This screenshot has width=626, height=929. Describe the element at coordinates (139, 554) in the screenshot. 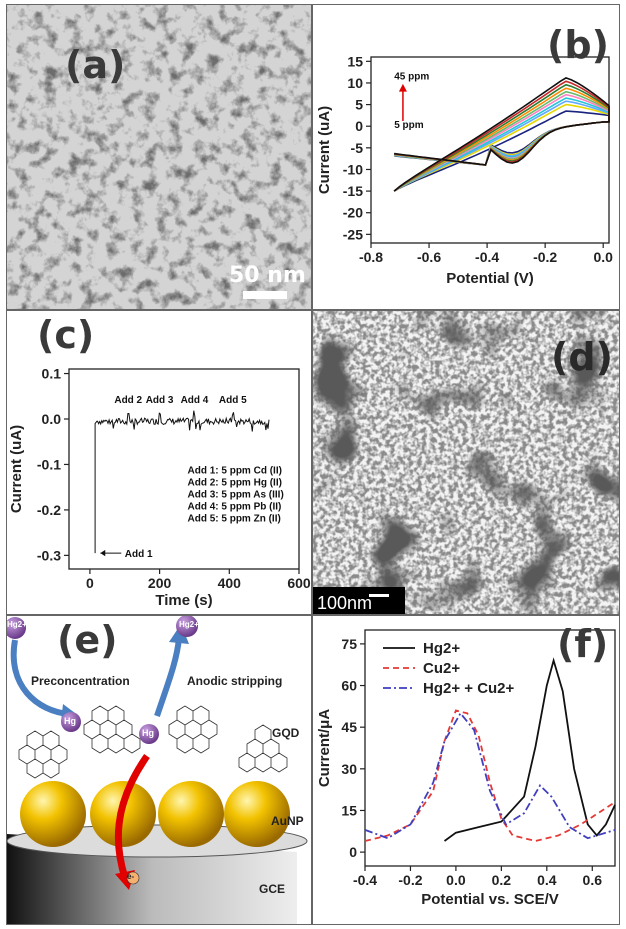

I see `add-annotation: Add 1` at that location.